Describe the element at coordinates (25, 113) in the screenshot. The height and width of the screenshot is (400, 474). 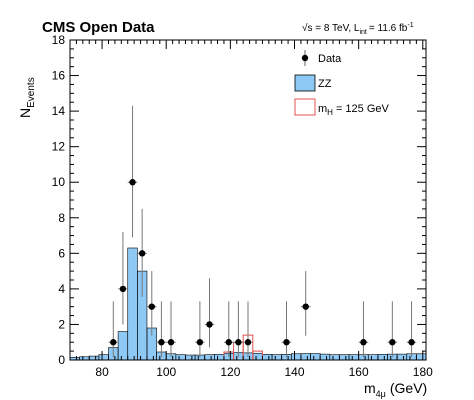
I see `y-axis-title-main: N` at that location.